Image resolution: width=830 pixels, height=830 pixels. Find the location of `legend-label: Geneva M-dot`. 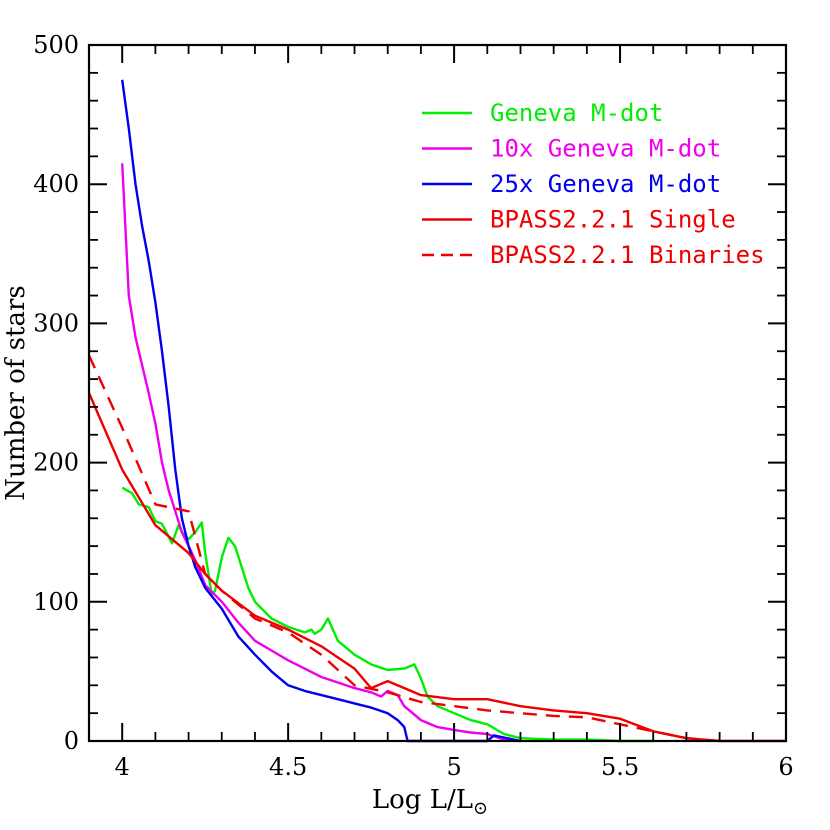

legend-label: Geneva M-dot is located at coordinates (576, 113).